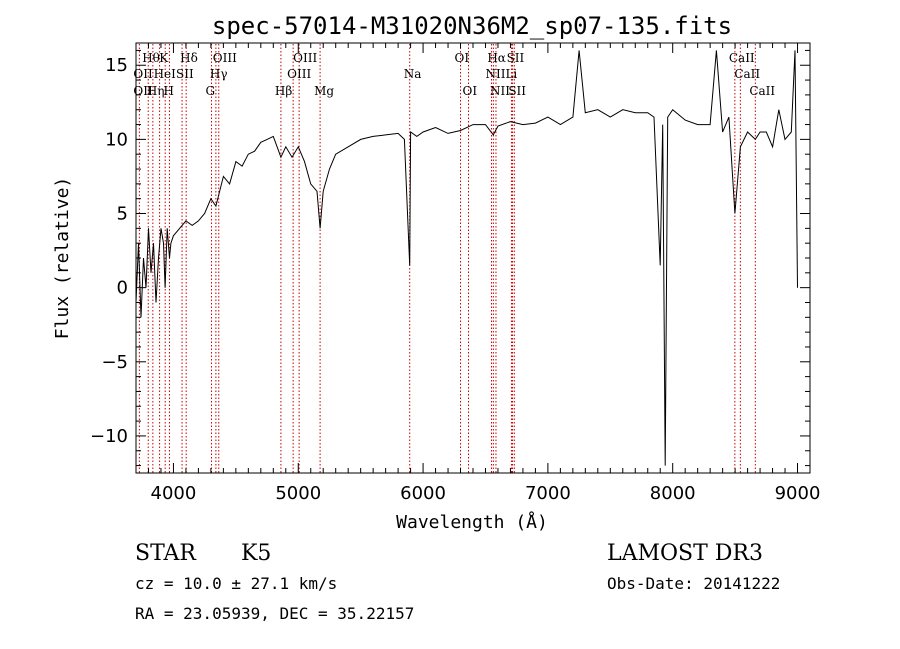 The width and height of the screenshot is (900, 649). What do you see at coordinates (548, 493) in the screenshot?
I see `x-tick-label: 7000` at bounding box center [548, 493].